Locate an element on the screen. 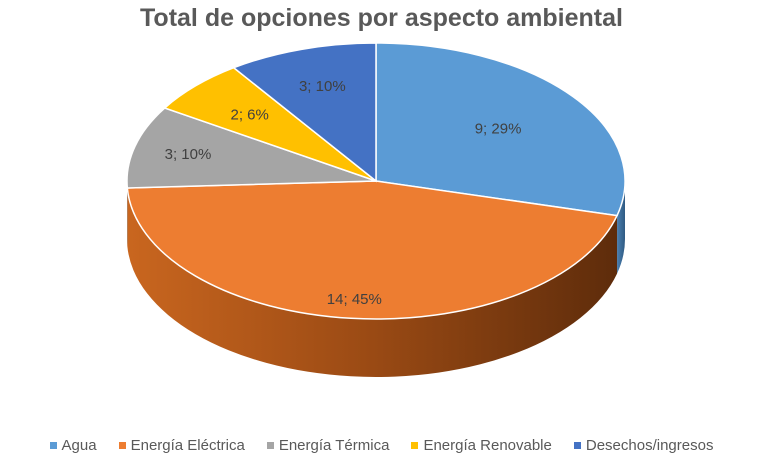 This screenshot has height=456, width=763. data-label-energia-termica: 3; 10% is located at coordinates (188, 154).